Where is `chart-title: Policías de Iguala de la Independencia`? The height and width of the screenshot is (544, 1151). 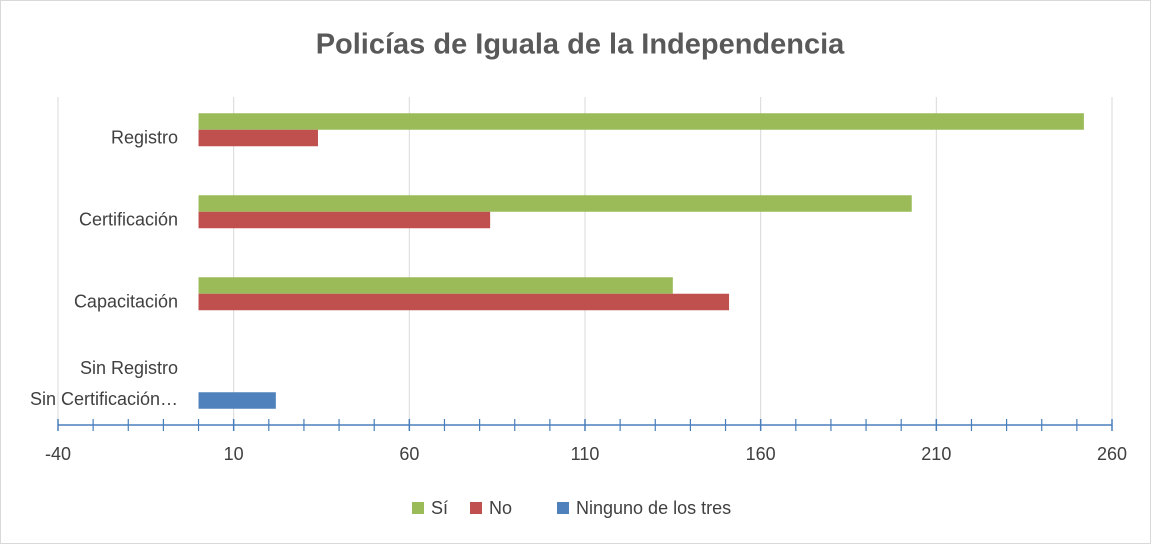
chart-title: Policías de Iguala de la Independencia is located at coordinates (580, 45).